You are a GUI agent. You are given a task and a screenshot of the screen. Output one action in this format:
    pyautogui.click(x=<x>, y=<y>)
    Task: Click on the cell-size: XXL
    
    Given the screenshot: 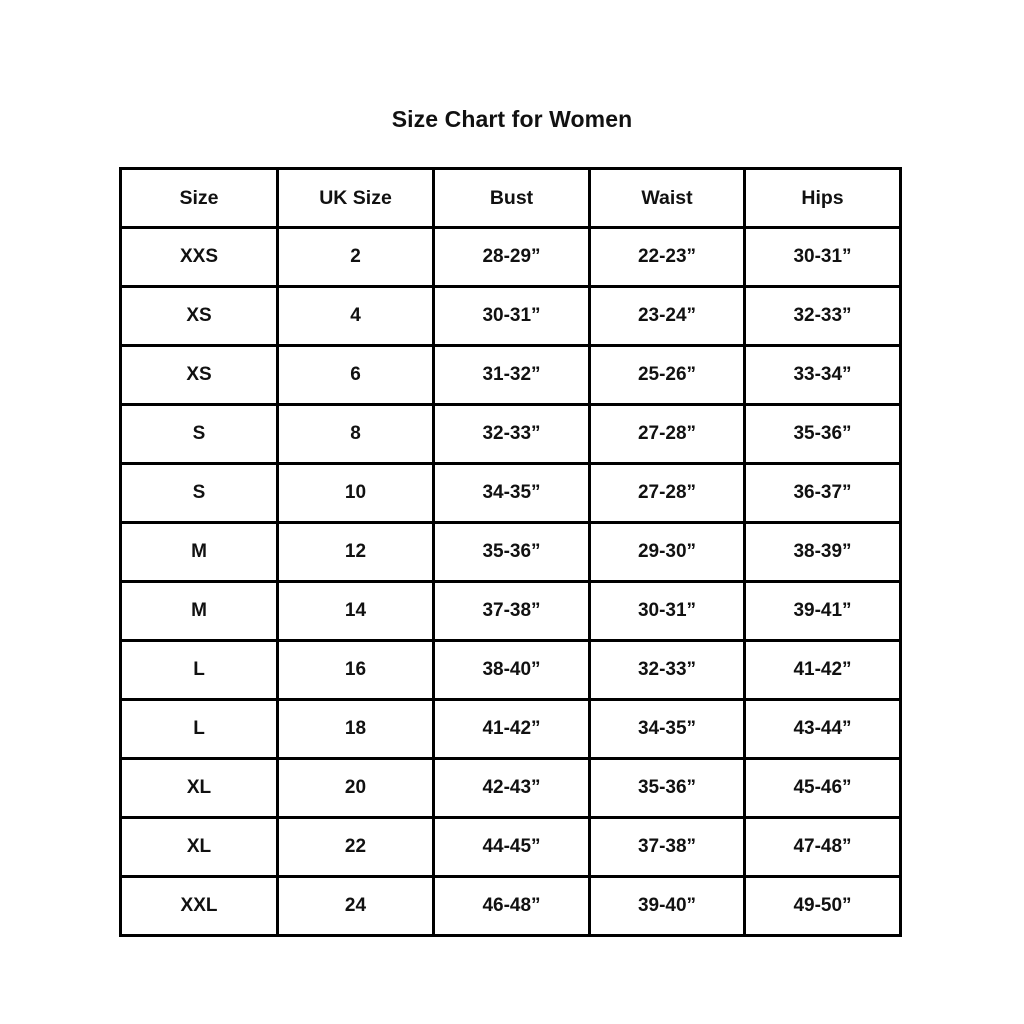 What is the action you would take?
    pyautogui.click(x=199, y=906)
    